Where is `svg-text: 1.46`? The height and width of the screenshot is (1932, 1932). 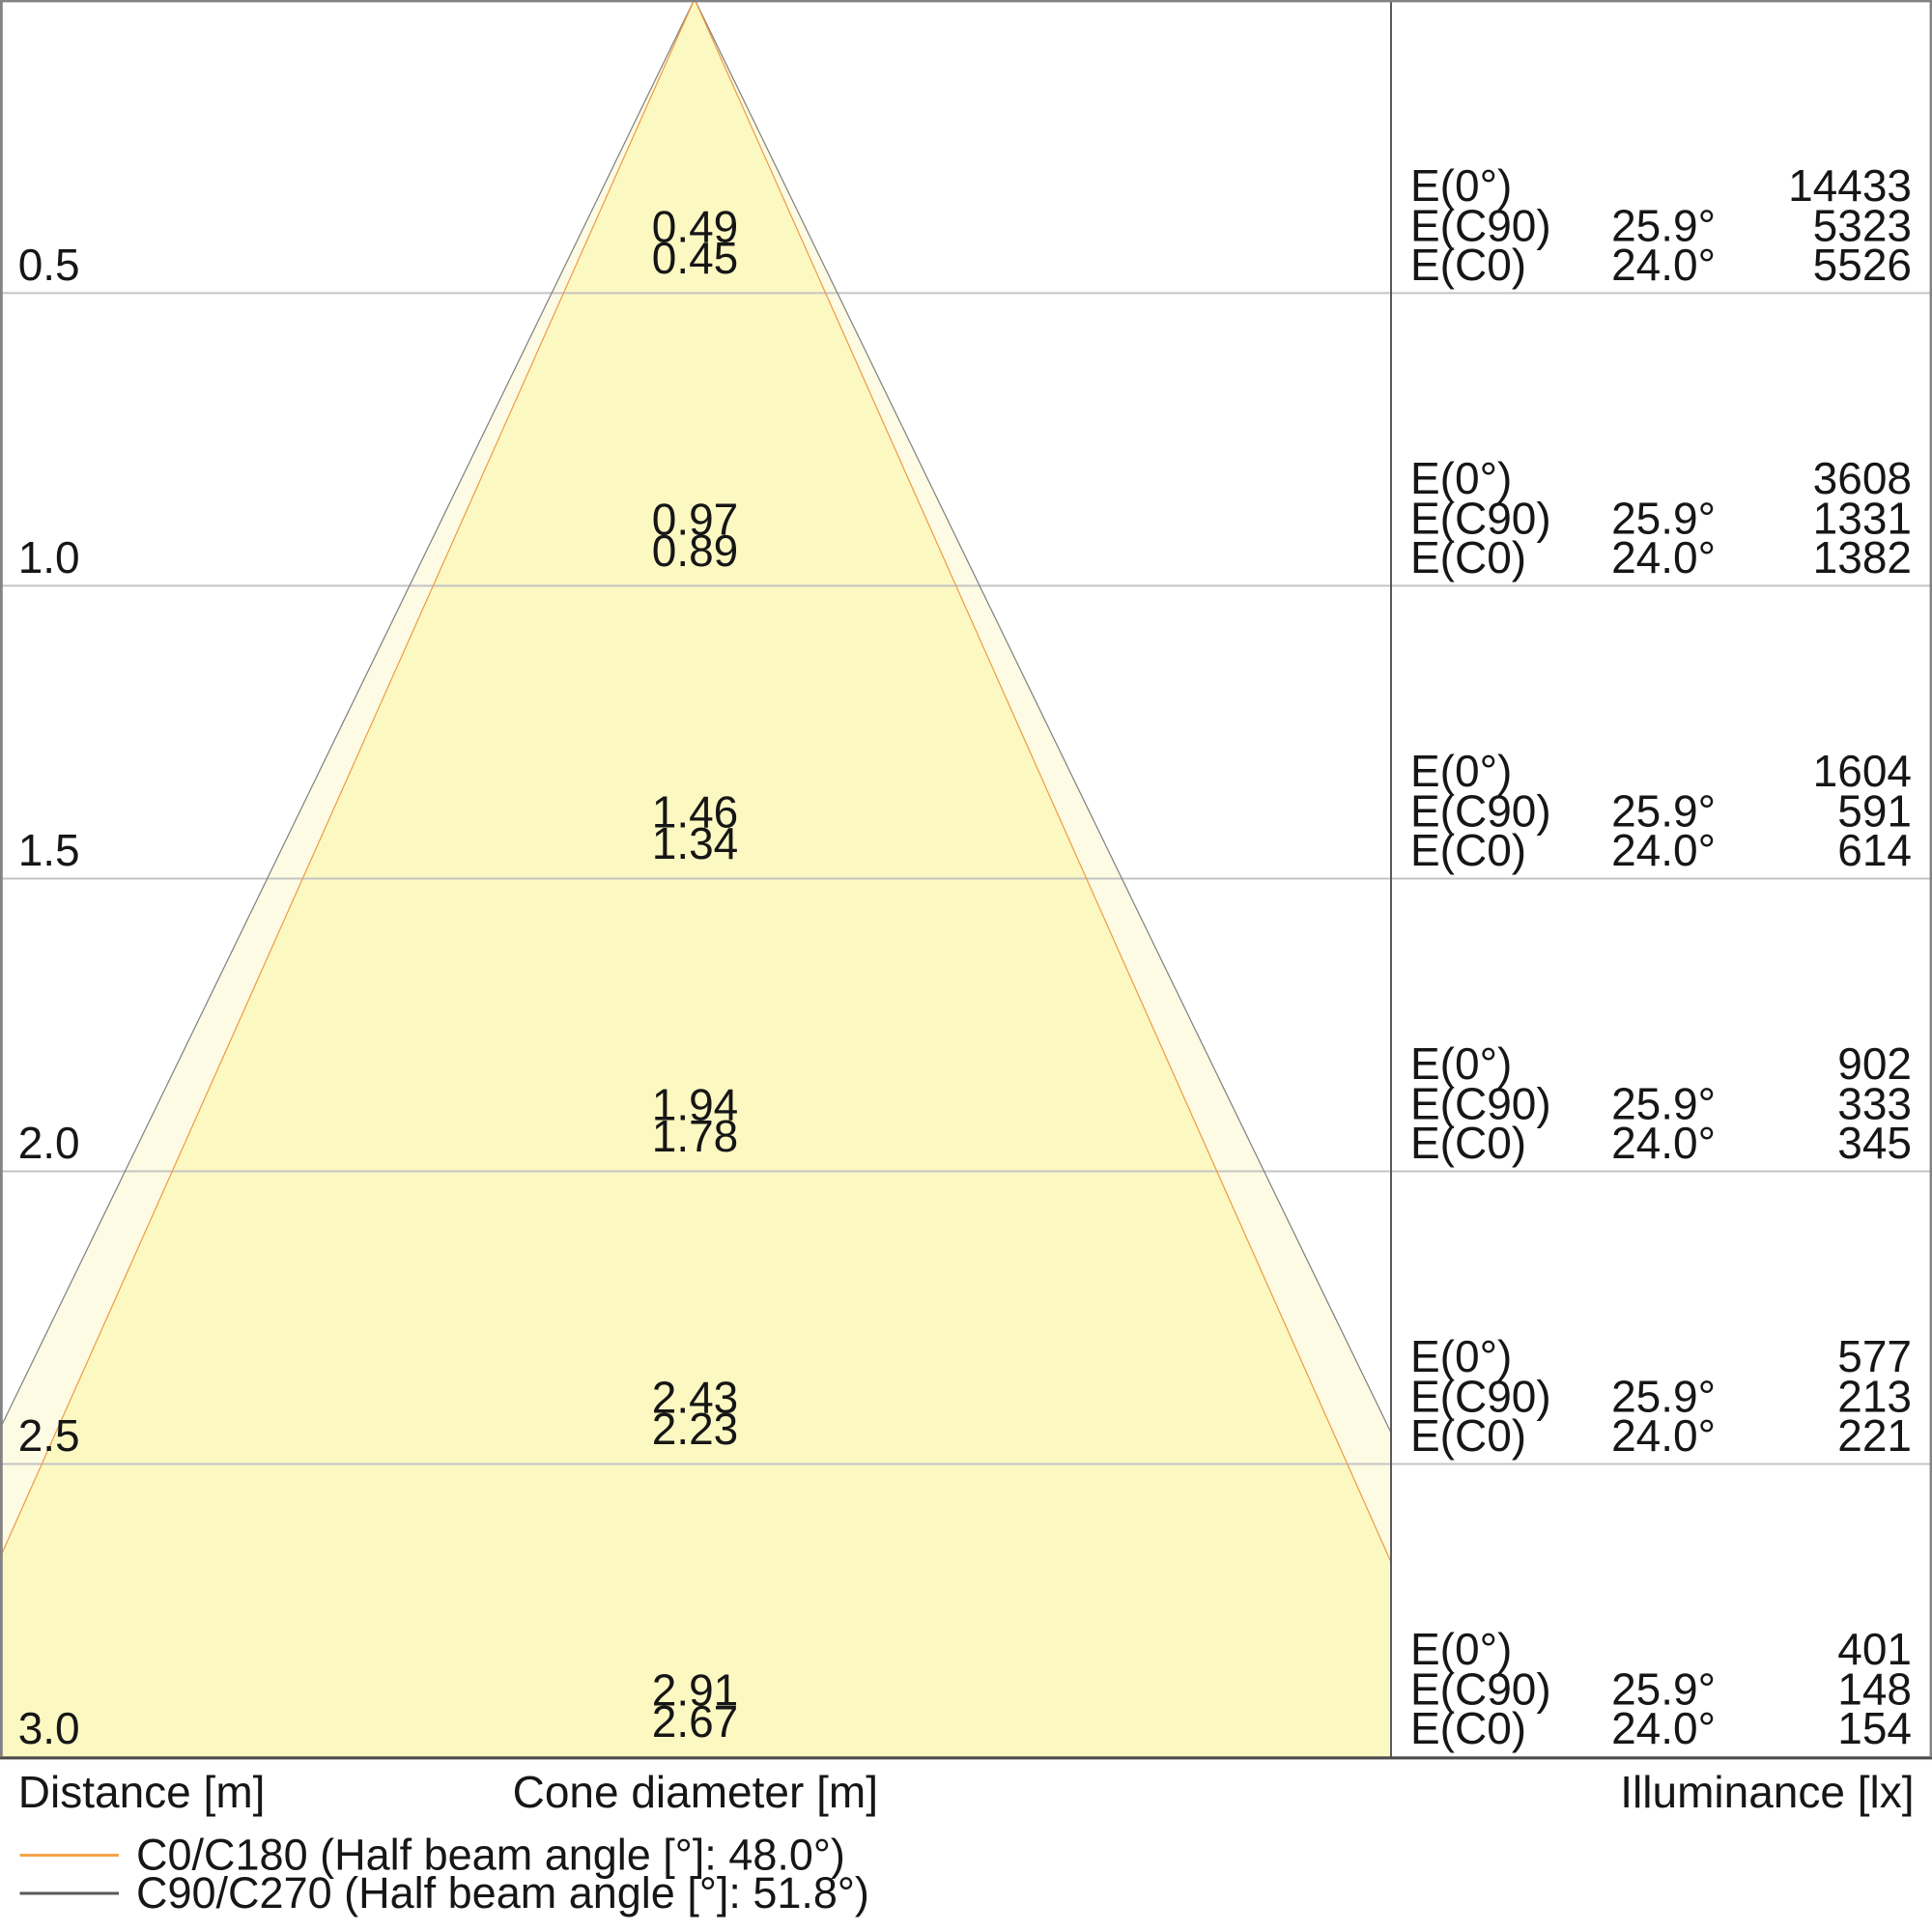 svg-text: 1.46 is located at coordinates (695, 812).